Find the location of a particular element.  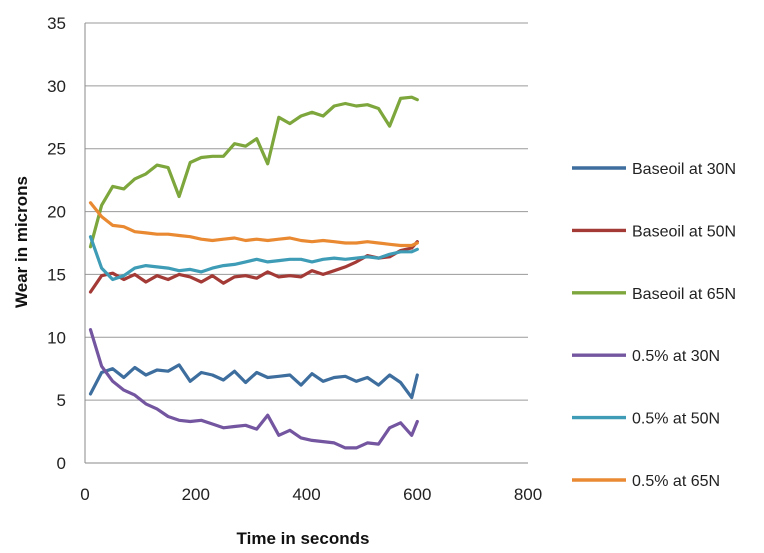

legend-label-1: Baseoil at 30N is located at coordinates (684, 169).